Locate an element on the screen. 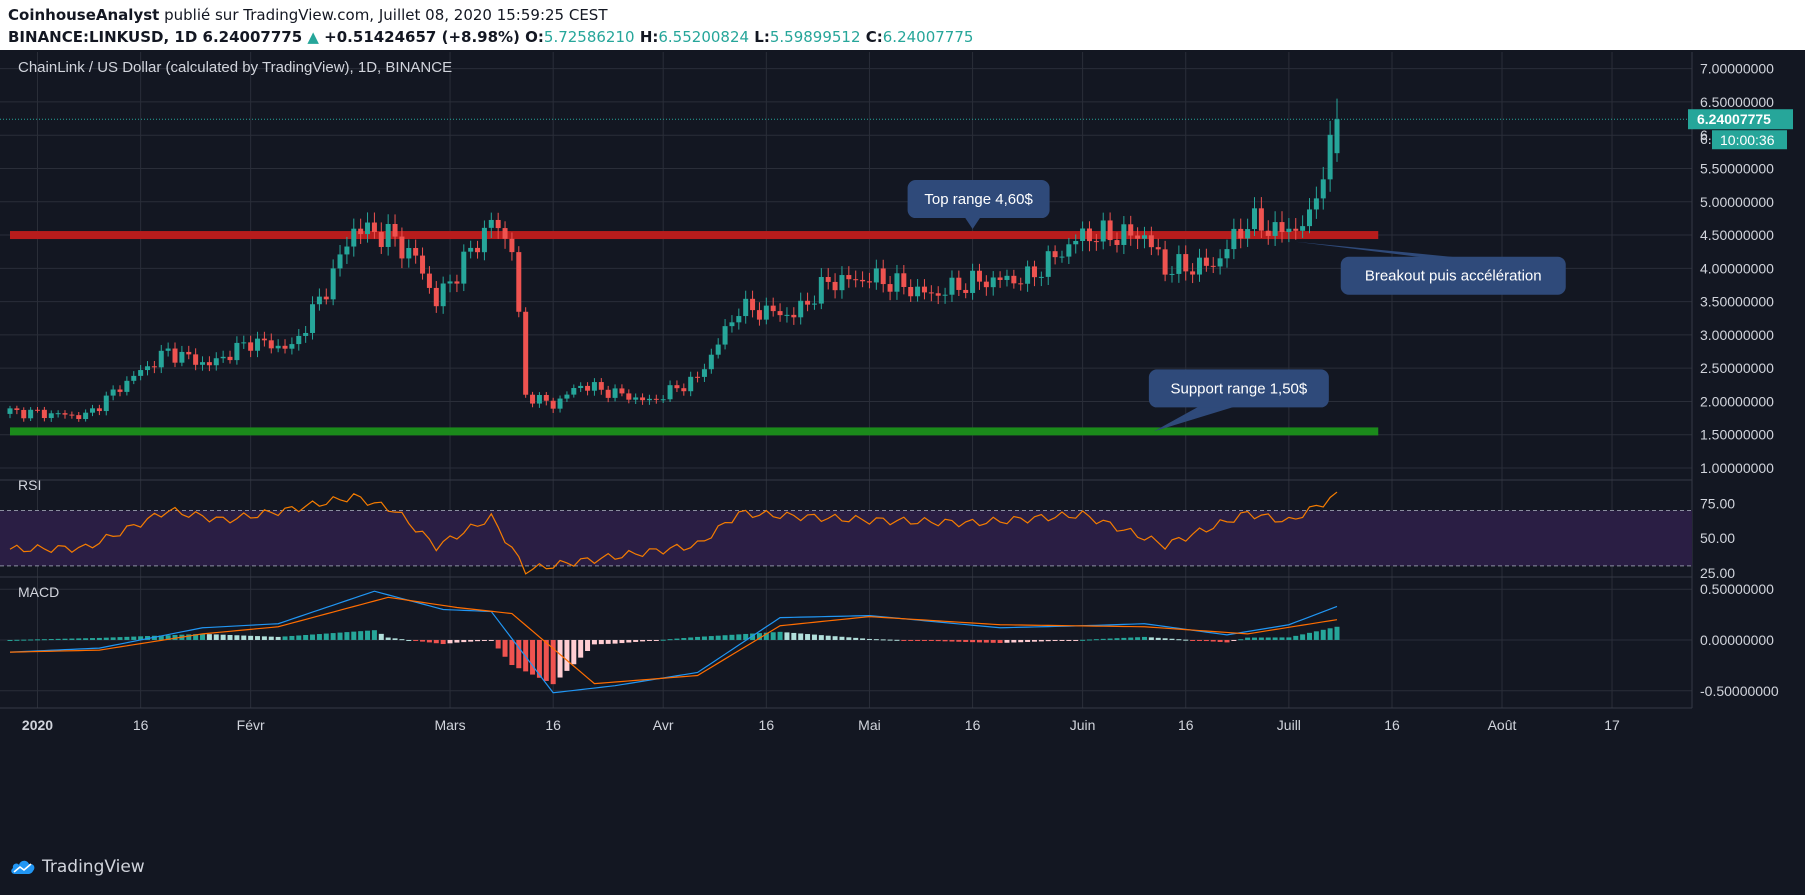 The width and height of the screenshot is (1805, 895). rsi-tick-label: 50.00 is located at coordinates (1717, 538).